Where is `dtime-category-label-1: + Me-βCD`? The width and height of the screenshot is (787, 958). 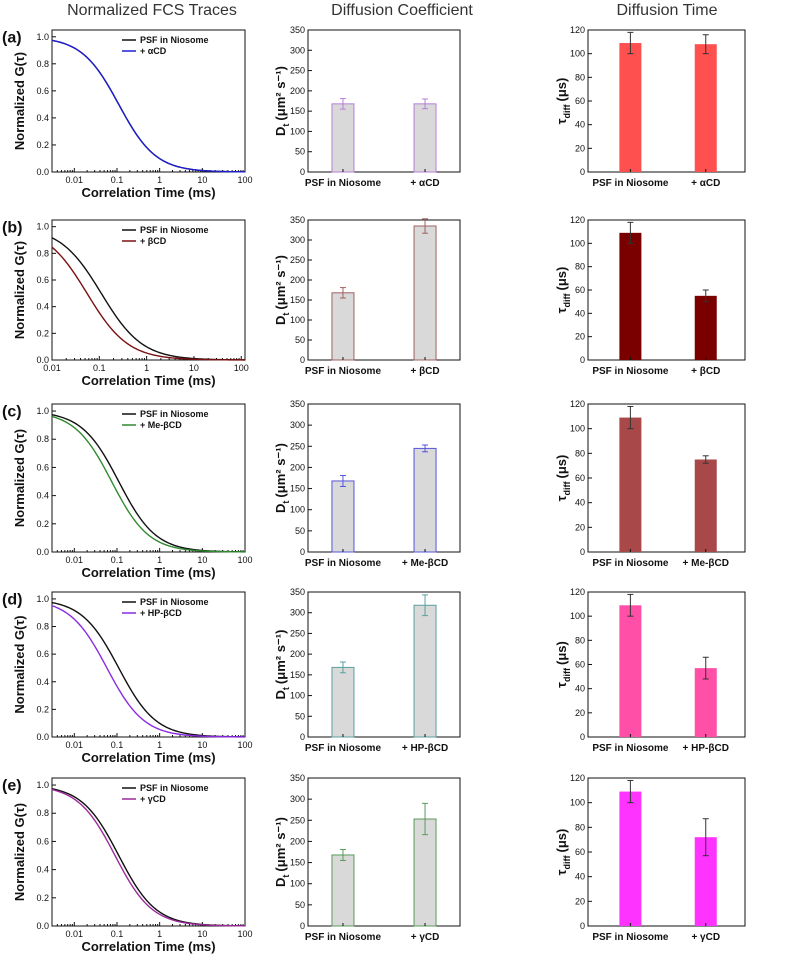 dtime-category-label-1: + Me-βCD is located at coordinates (706, 563).